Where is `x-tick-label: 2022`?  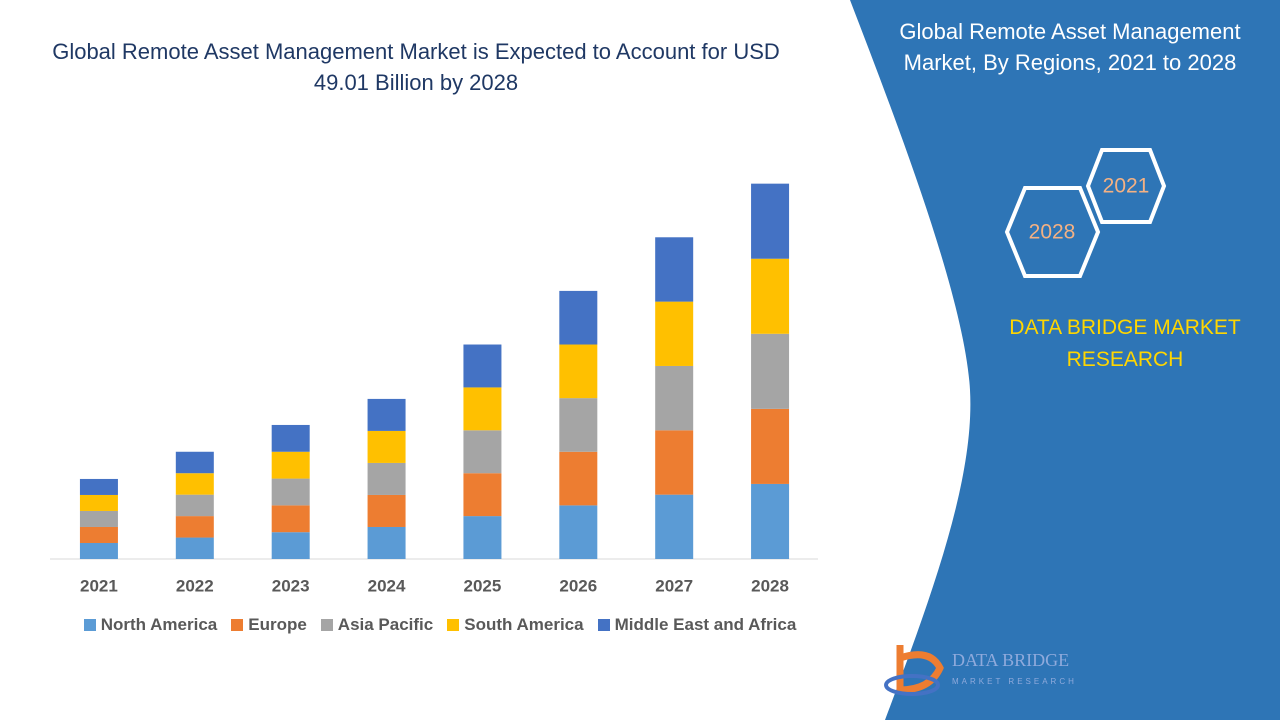 x-tick-label: 2022 is located at coordinates (195, 585).